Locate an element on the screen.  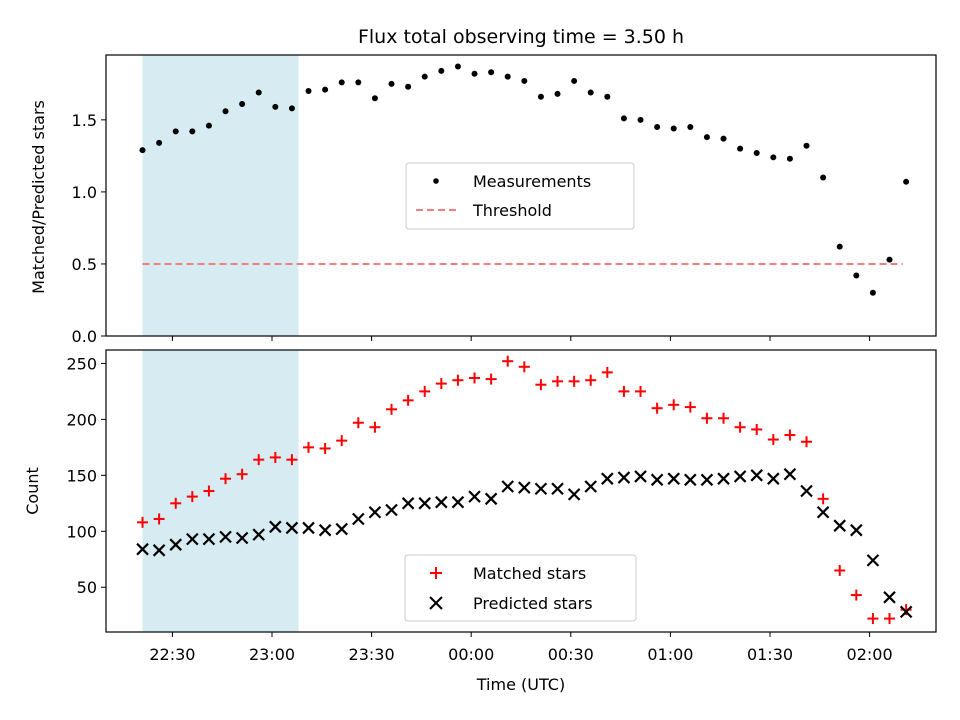
top-ytick-label: 0.5 is located at coordinates (84, 264).